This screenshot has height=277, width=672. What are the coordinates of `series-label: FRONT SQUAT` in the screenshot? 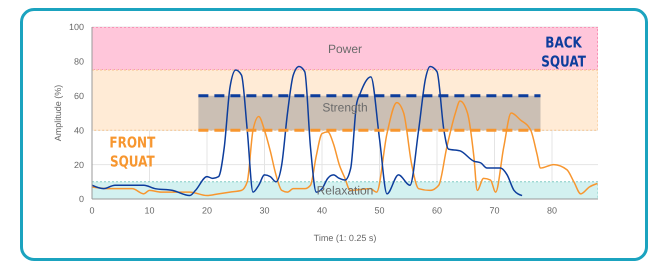 It's located at (132, 152).